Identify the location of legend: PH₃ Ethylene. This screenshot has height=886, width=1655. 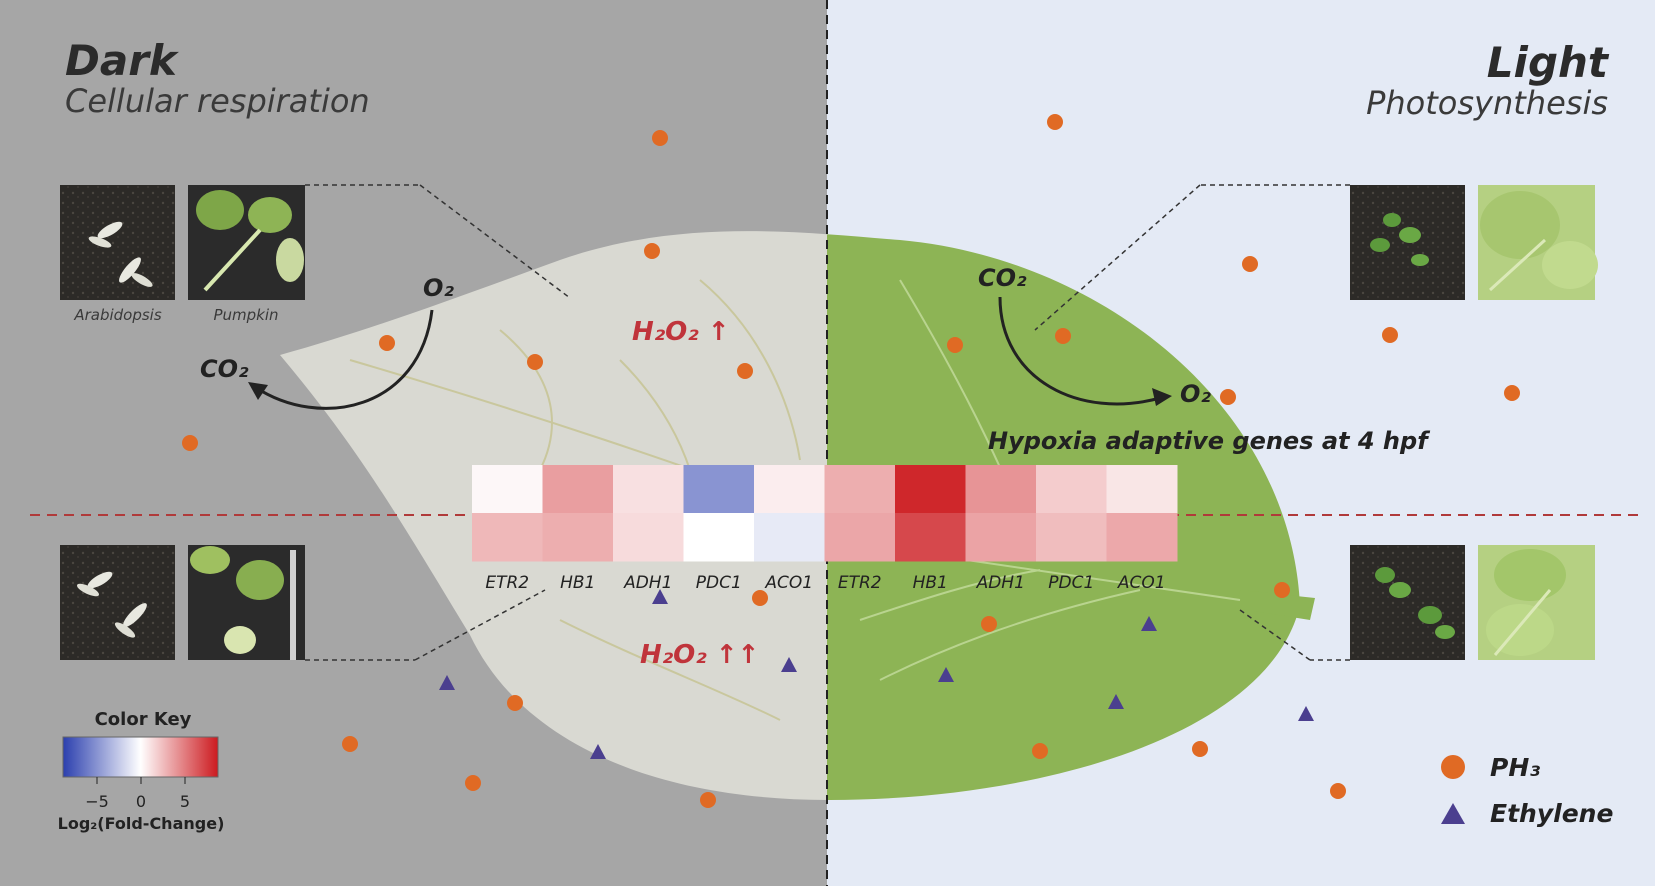
(1527, 790).